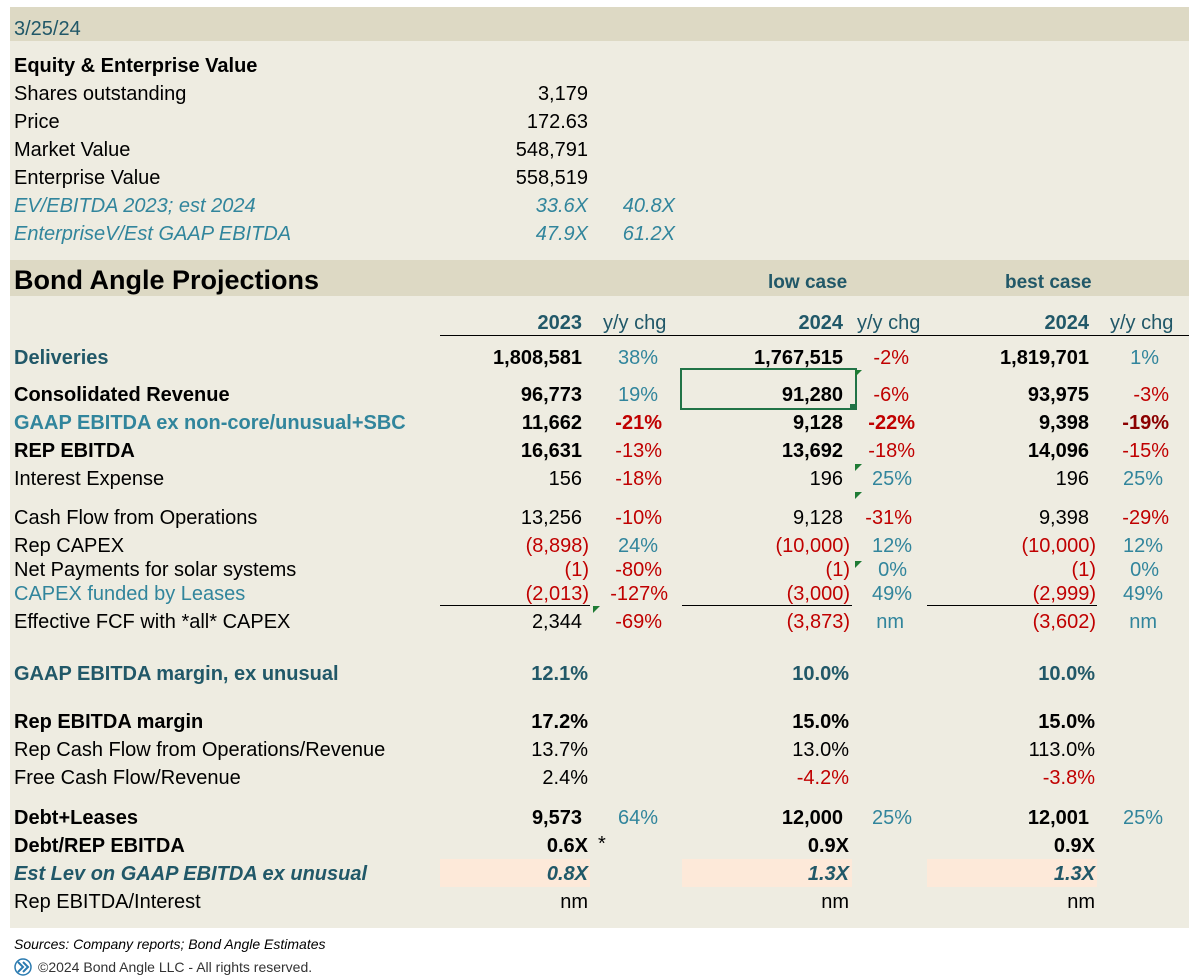 The height and width of the screenshot is (980, 1199). Describe the element at coordinates (72, 150) in the screenshot. I see `market-value-label: Market Value` at that location.